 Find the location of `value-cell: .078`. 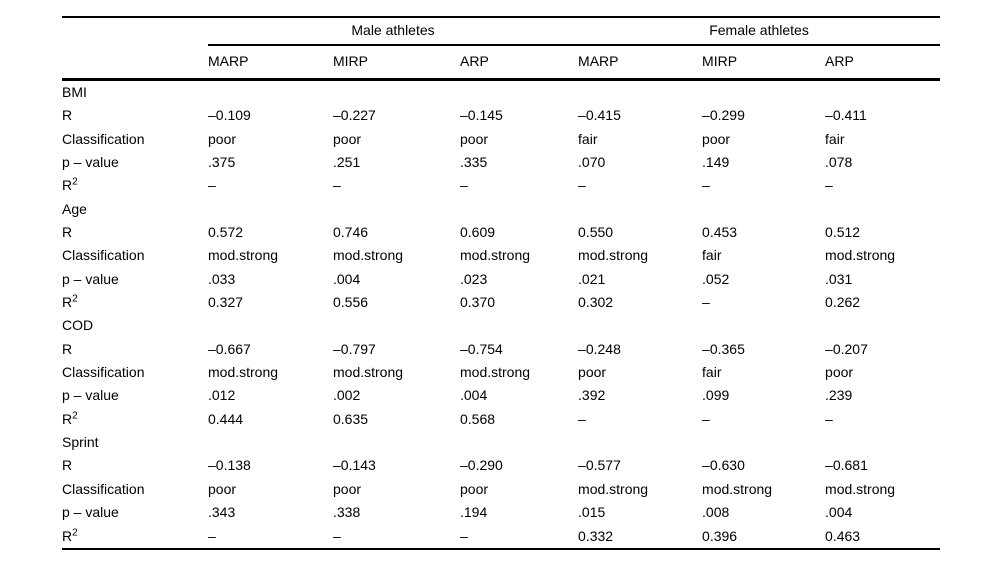

value-cell: .078 is located at coordinates (839, 162).